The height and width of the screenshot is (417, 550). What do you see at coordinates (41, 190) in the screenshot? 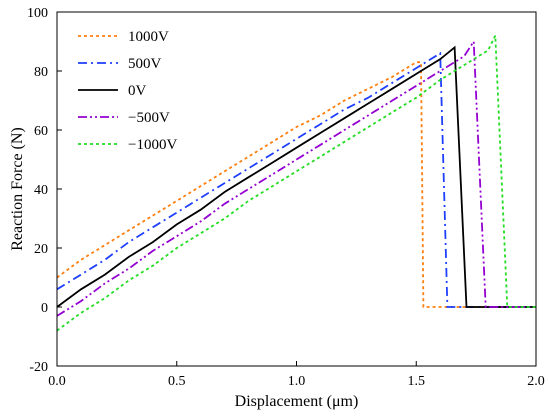
I see `y-tick-label: 40` at bounding box center [41, 190].